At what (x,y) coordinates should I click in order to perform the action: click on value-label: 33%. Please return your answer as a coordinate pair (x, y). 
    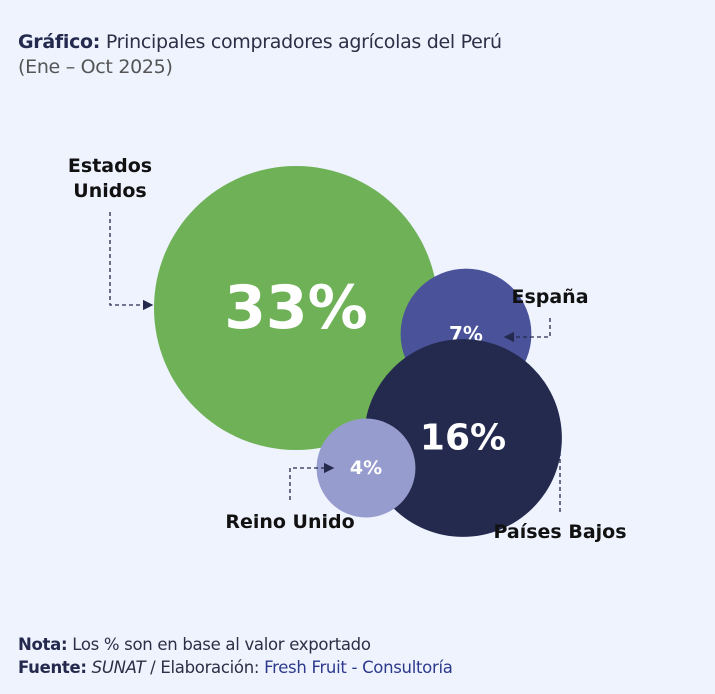
    Looking at the image, I should click on (296, 308).